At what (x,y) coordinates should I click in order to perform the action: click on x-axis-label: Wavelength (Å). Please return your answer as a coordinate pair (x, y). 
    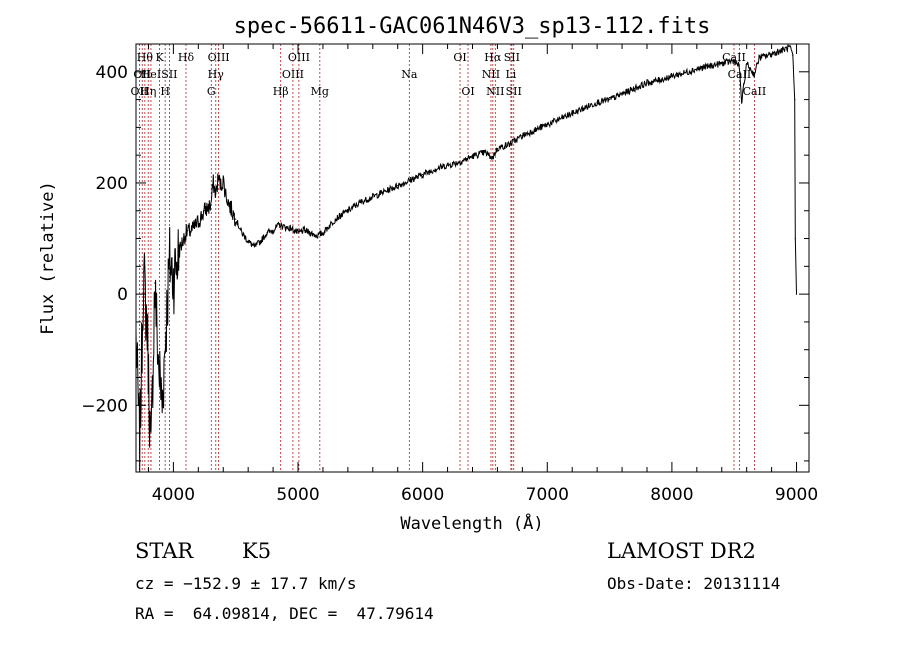
    Looking at the image, I should click on (471, 523).